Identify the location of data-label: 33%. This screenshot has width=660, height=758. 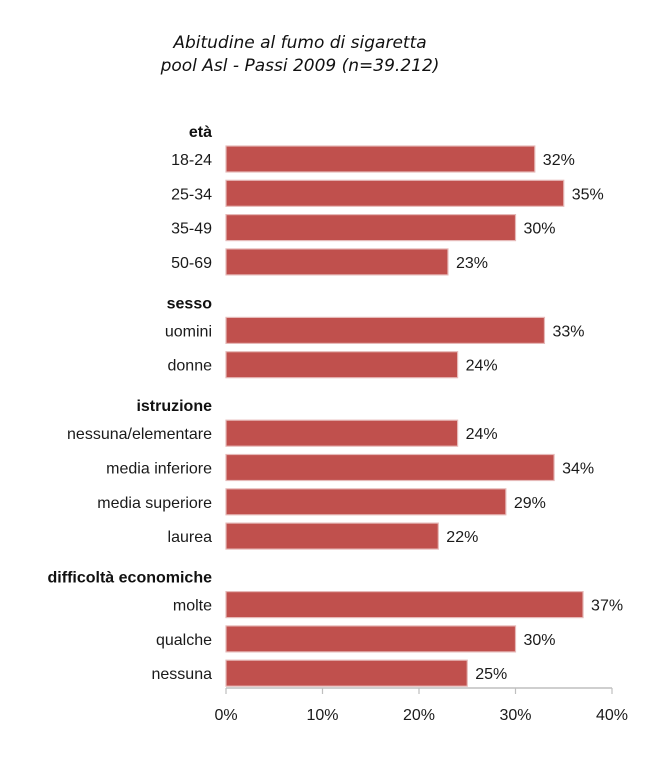
(568, 331).